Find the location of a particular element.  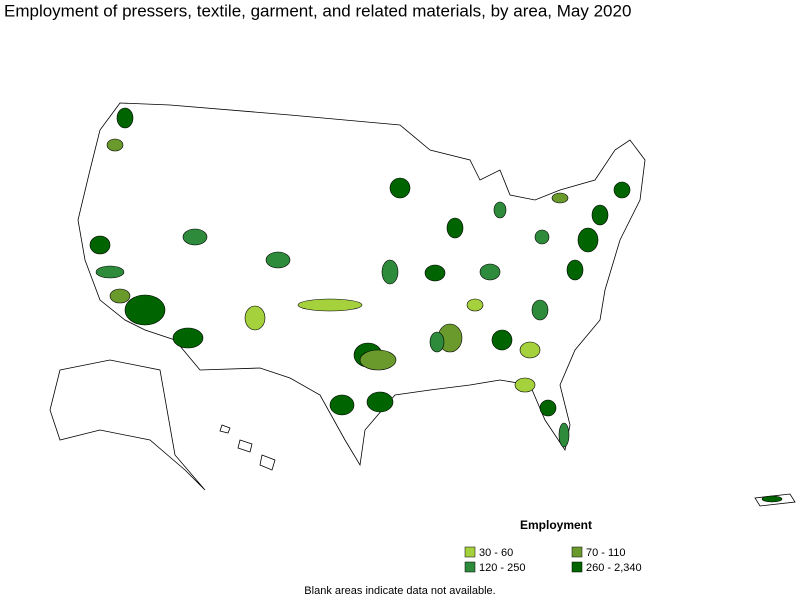

legend-label: 120 - 250 is located at coordinates (502, 568).